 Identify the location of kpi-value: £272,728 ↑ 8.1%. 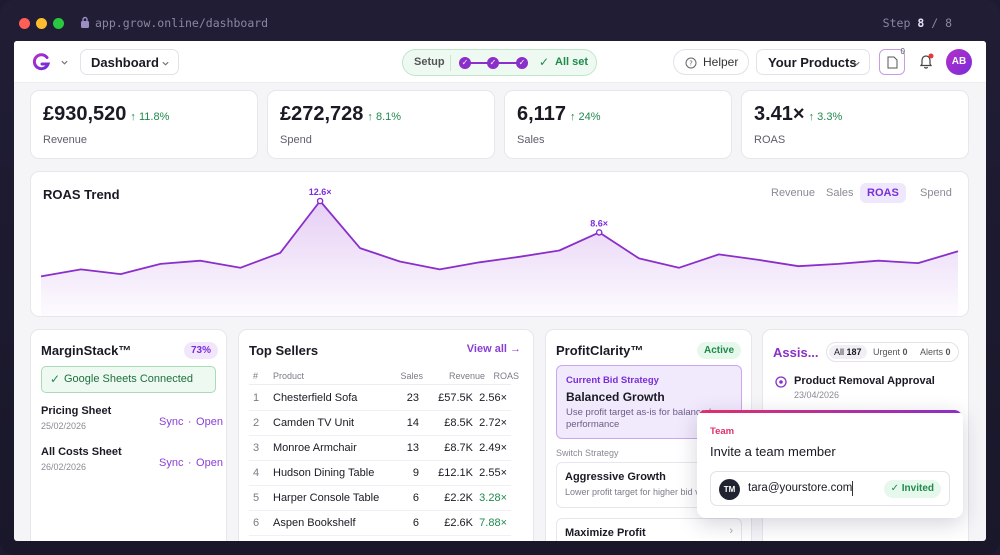
(341, 114).